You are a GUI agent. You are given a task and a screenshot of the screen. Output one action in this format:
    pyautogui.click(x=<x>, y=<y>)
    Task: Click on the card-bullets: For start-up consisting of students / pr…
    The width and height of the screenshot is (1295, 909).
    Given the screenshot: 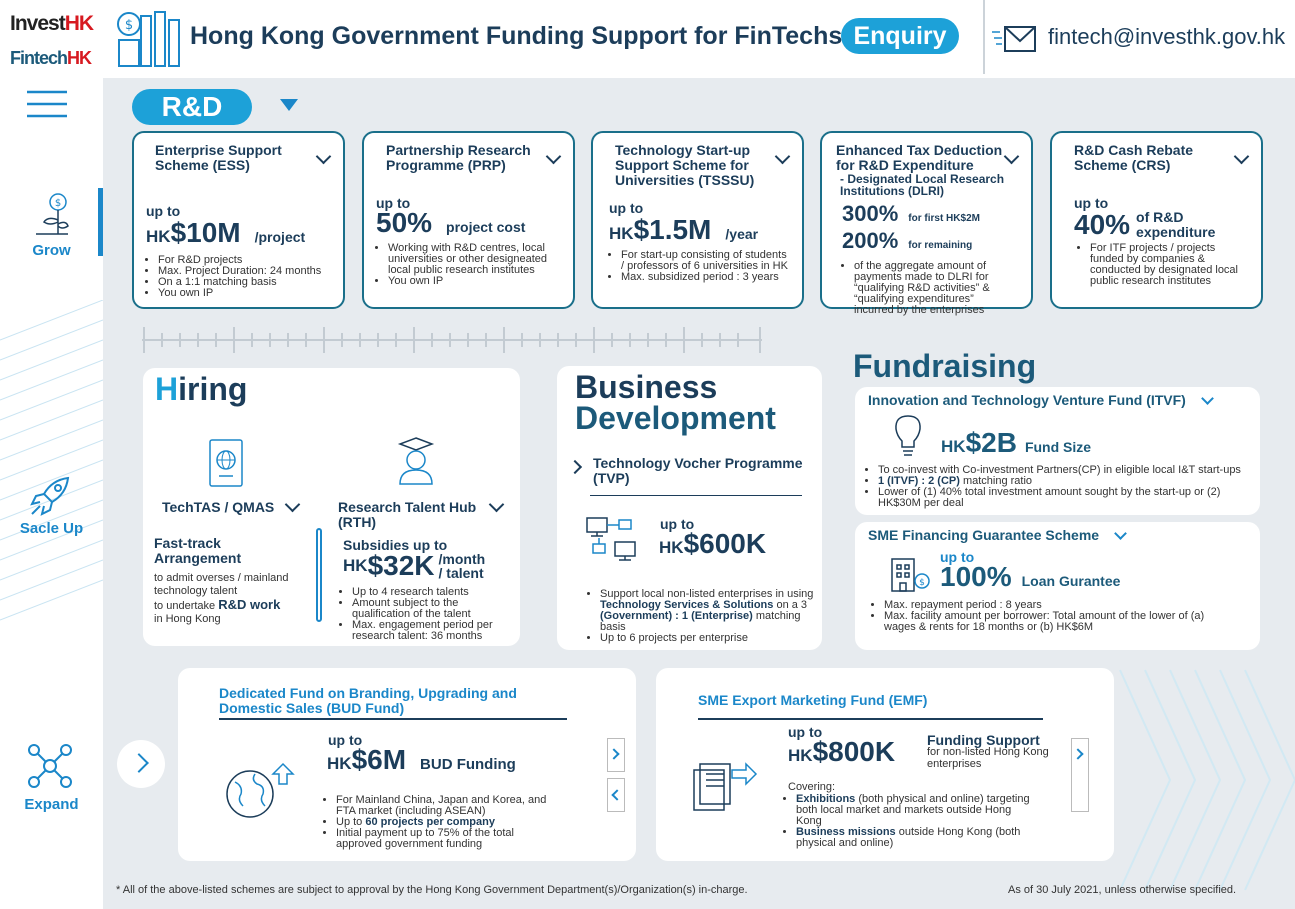 What is the action you would take?
    pyautogui.click(x=705, y=266)
    